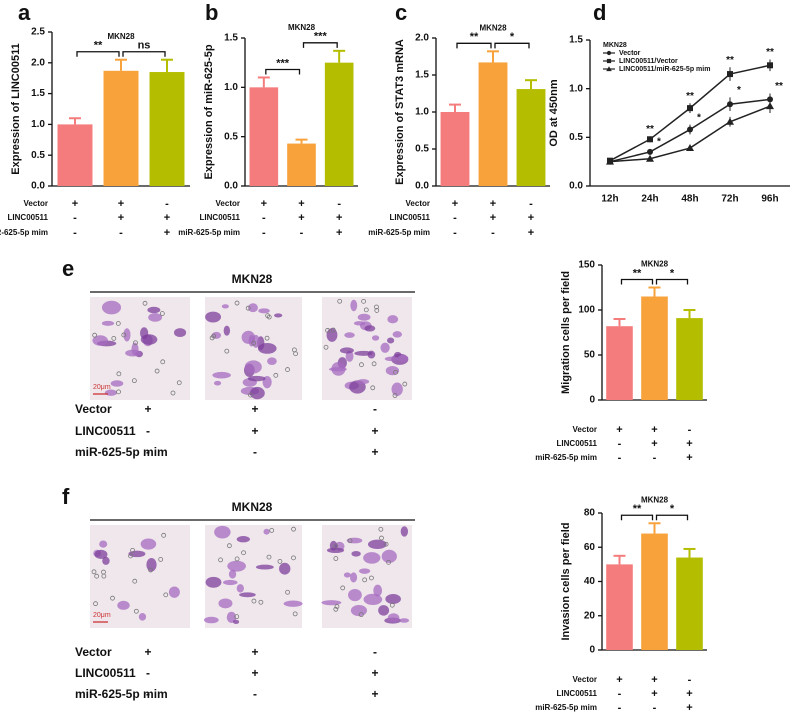 The height and width of the screenshot is (714, 800). I want to click on y-tick-label: 40, so click(590, 581).